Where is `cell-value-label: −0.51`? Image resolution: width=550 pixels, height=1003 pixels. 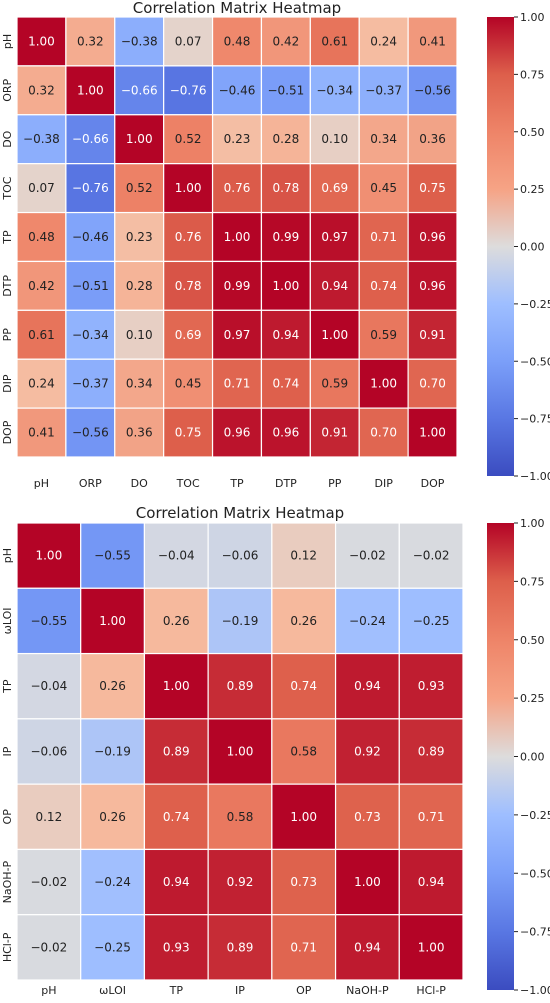 cell-value-label: −0.51 is located at coordinates (90, 286).